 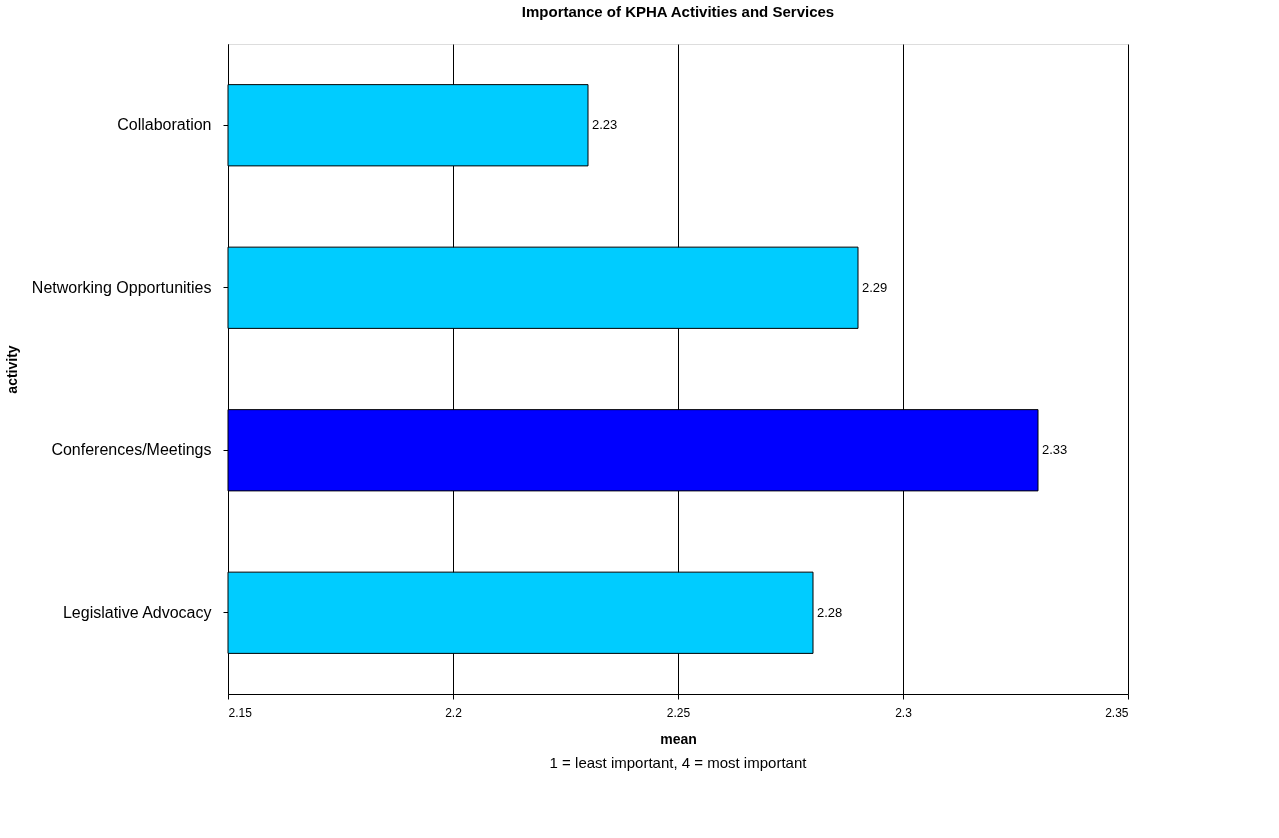 What do you see at coordinates (121, 287) in the screenshot?
I see `y-tick-label: Networking Opportunities` at bounding box center [121, 287].